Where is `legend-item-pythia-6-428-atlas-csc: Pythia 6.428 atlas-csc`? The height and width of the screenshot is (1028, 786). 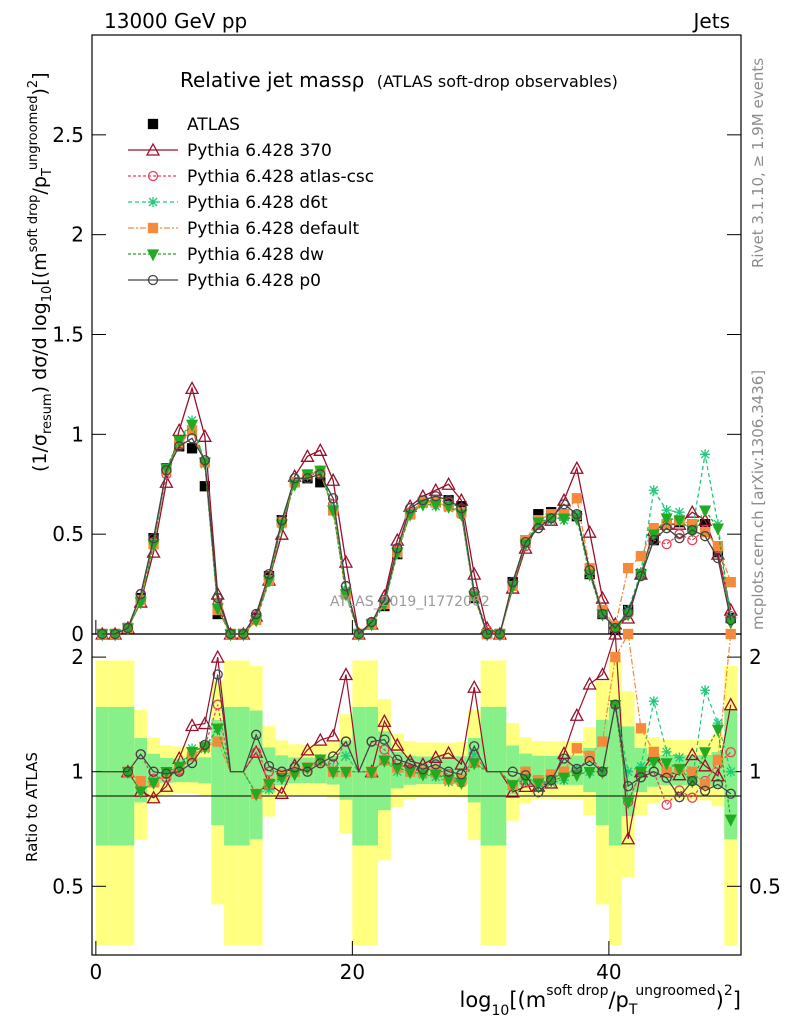 legend-item-pythia-6-428-atlas-csc: Pythia 6.428 atlas-csc is located at coordinates (251, 177).